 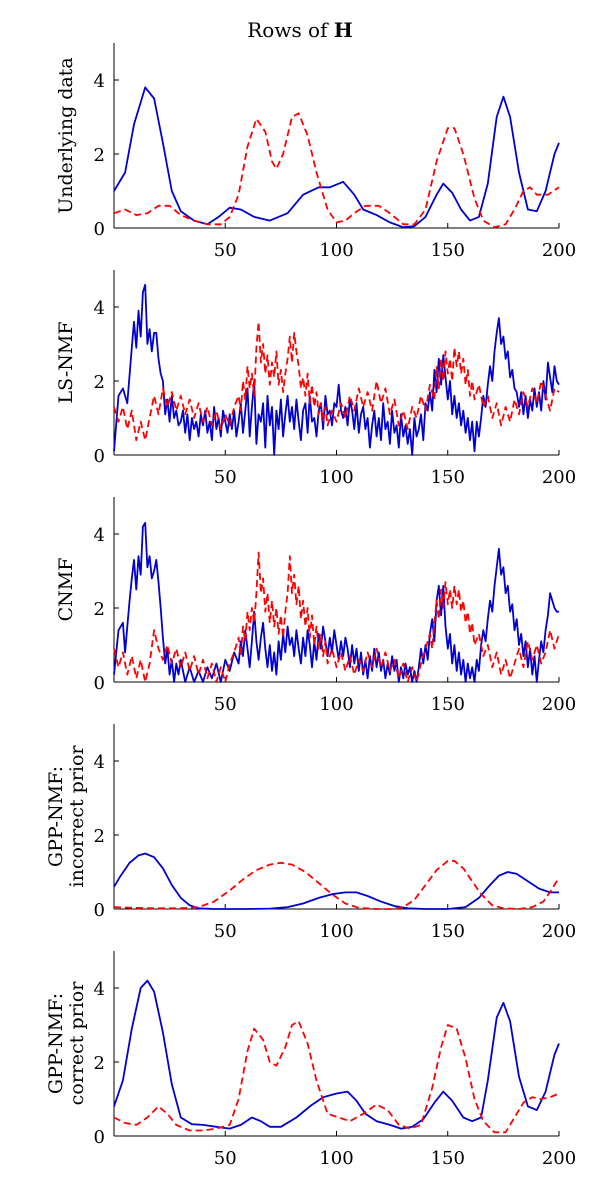 What do you see at coordinates (77, 816) in the screenshot?
I see `y-axis-label: incorrect prior` at bounding box center [77, 816].